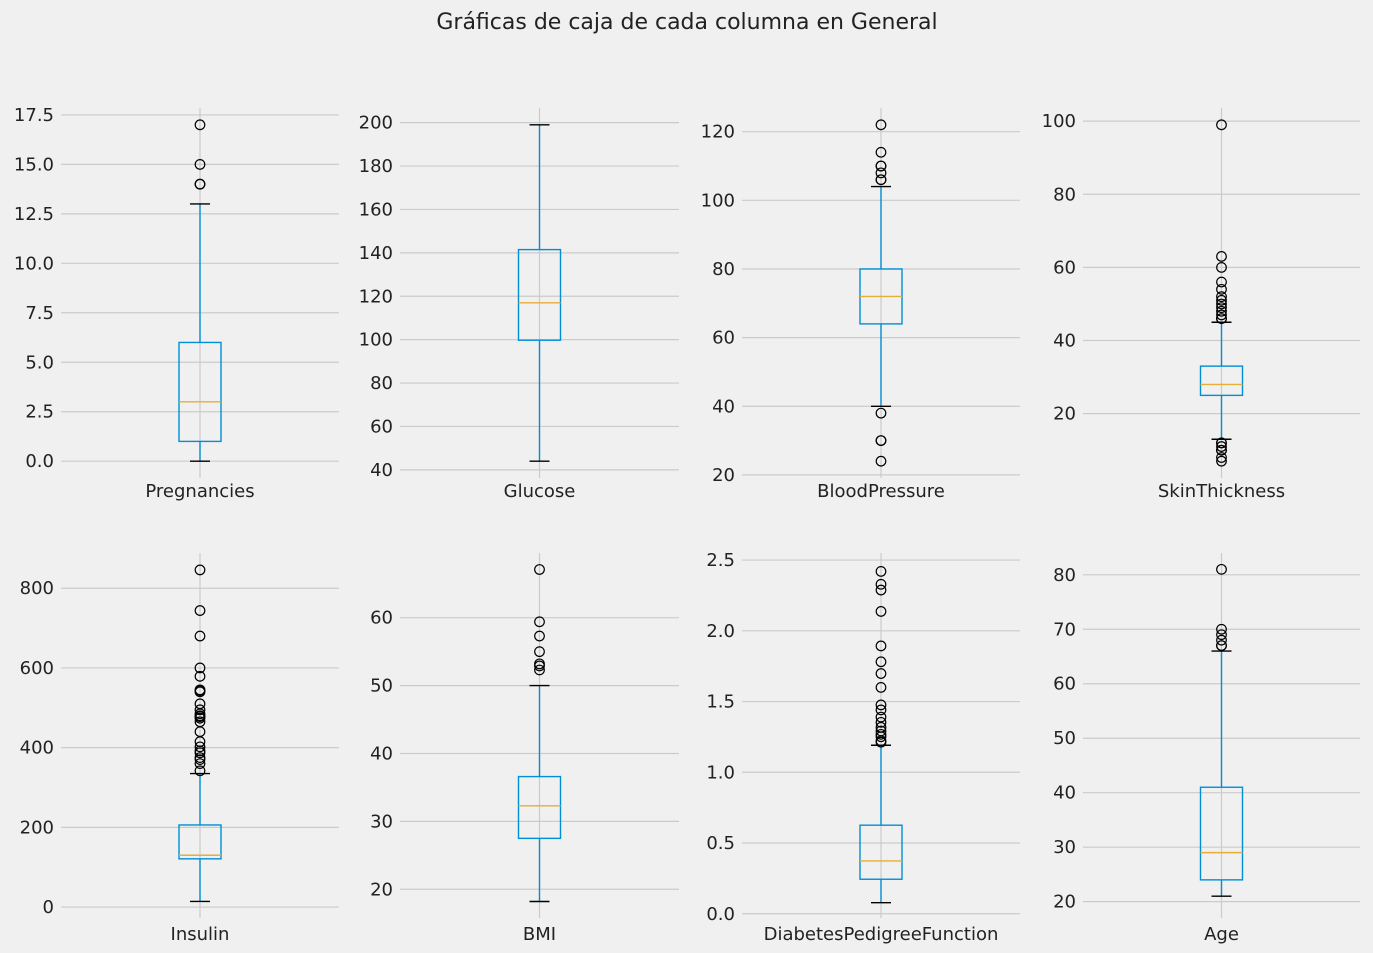 This screenshot has height=953, width=1373. I want to click on y-tick-label: 400, so click(37, 748).